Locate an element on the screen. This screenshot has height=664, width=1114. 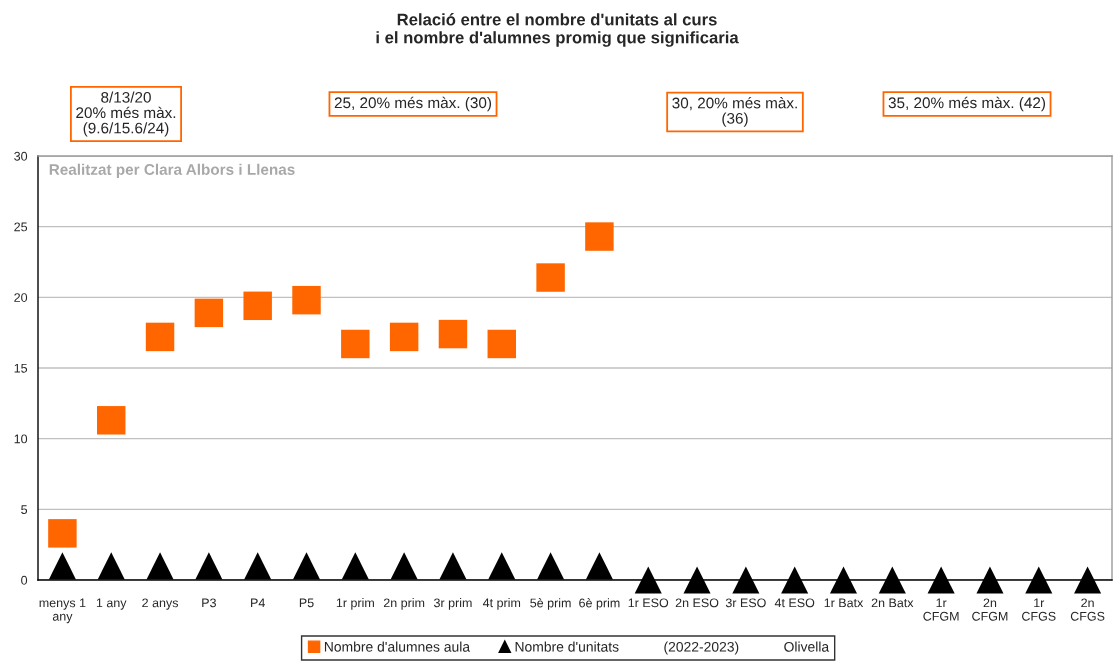
text: 30, 20% més màx. (36) is located at coordinates (734, 112).